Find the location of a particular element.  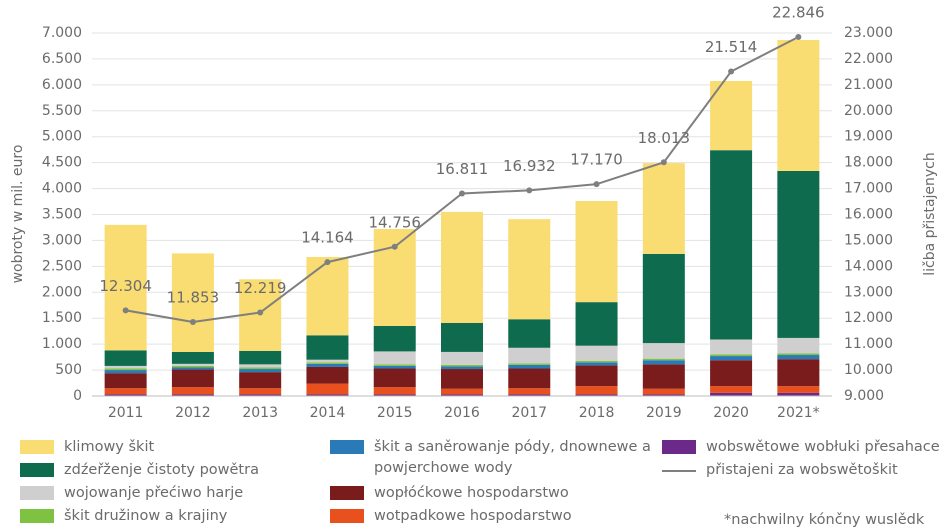

data-label: 12.304 is located at coordinates (125, 286).